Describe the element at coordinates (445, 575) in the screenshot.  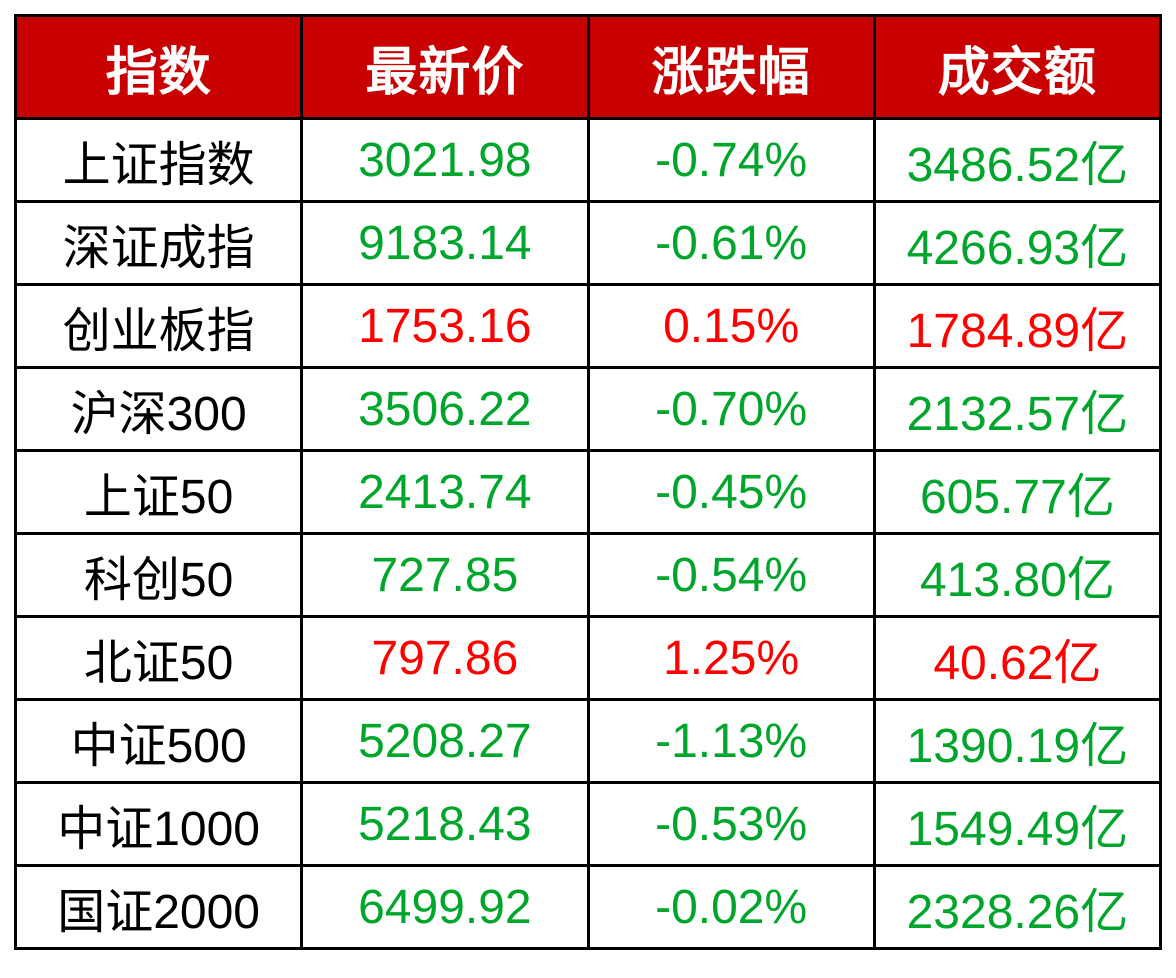
I see `price-cell: 727.85` at that location.